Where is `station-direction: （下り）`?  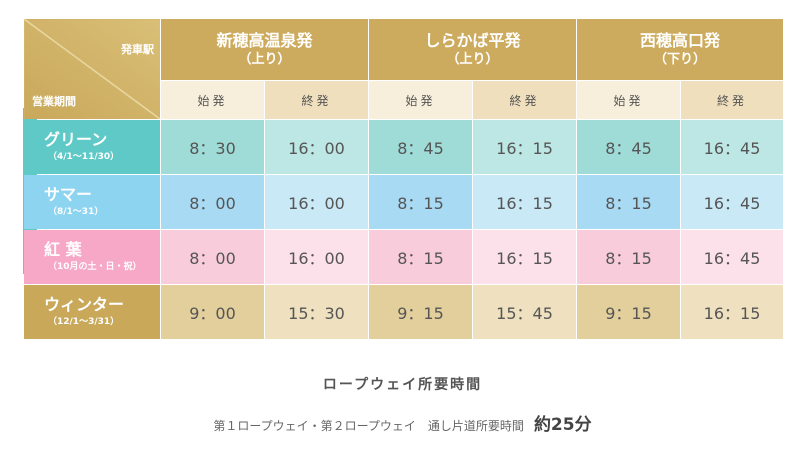 station-direction: （下り） is located at coordinates (680, 59).